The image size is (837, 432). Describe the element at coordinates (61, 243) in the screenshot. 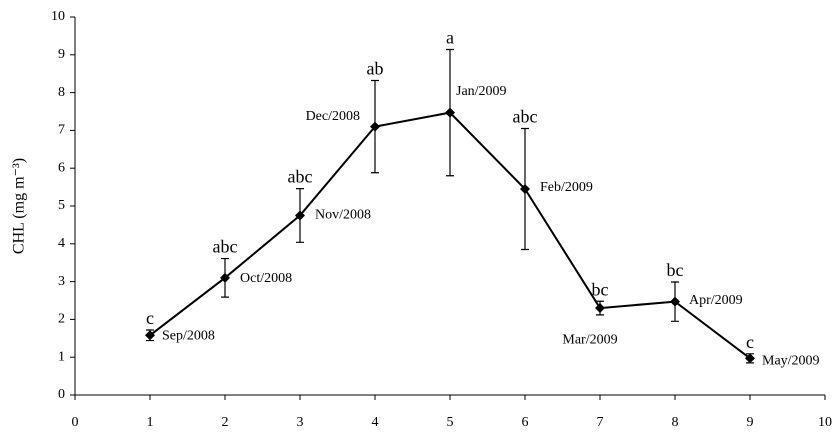

I see `y-tick-label: 4` at that location.